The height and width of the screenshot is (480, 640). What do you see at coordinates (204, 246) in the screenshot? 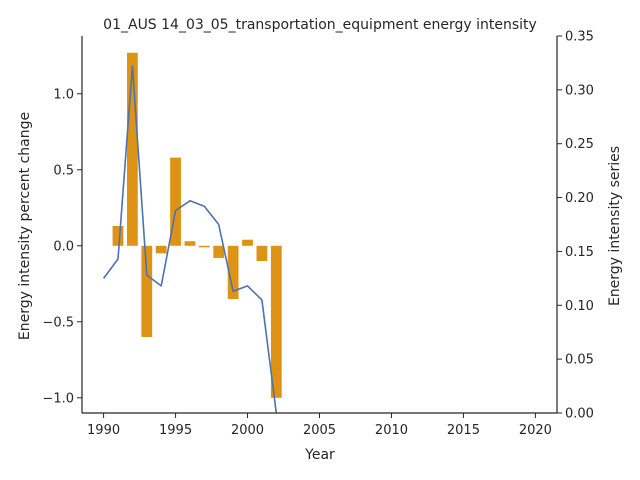
I see `bar-1997` at bounding box center [204, 246].